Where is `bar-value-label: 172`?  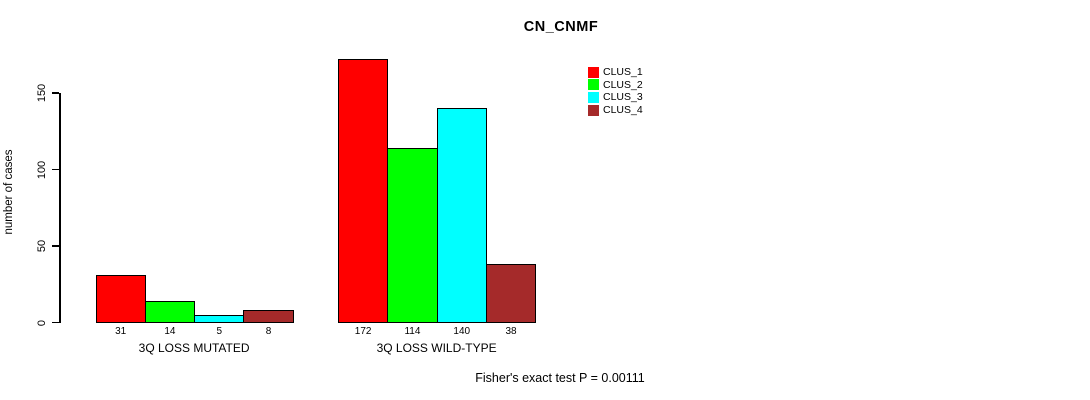
bar-value-label: 172 is located at coordinates (363, 331).